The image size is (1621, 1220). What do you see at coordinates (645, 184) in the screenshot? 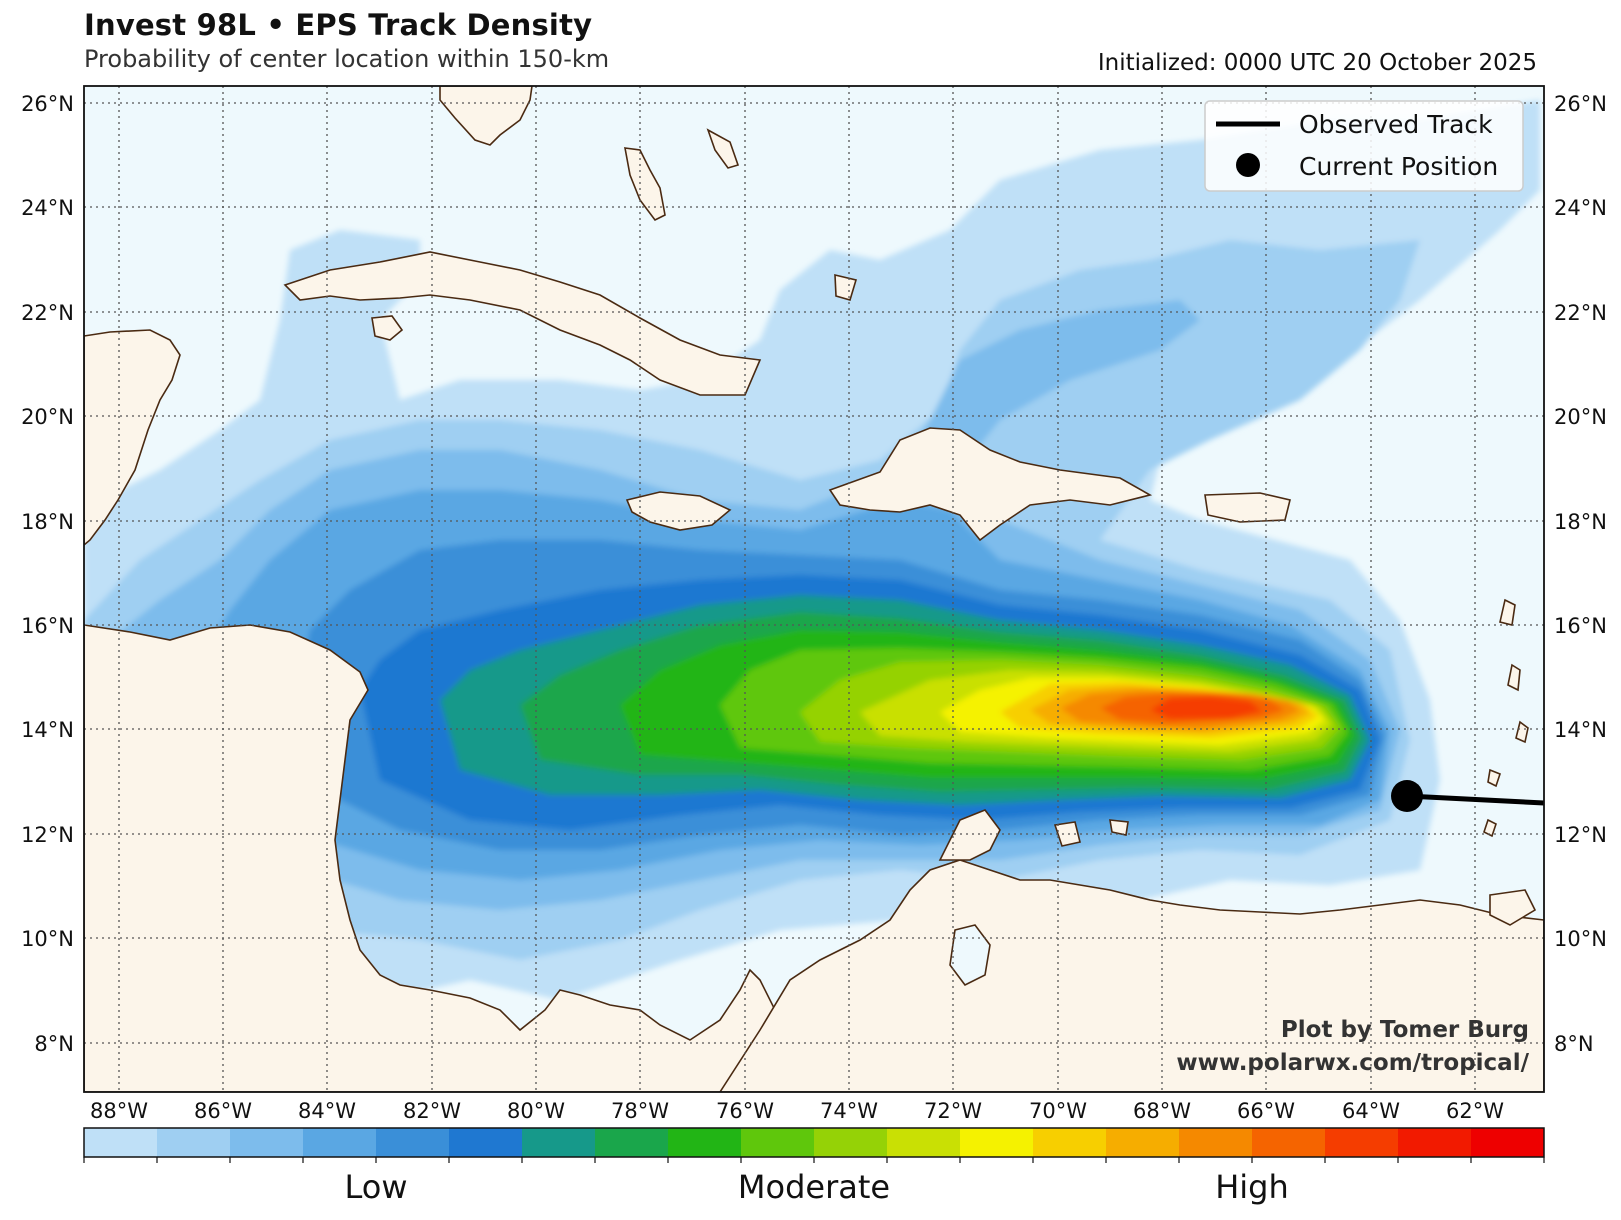
I see `andros` at bounding box center [645, 184].